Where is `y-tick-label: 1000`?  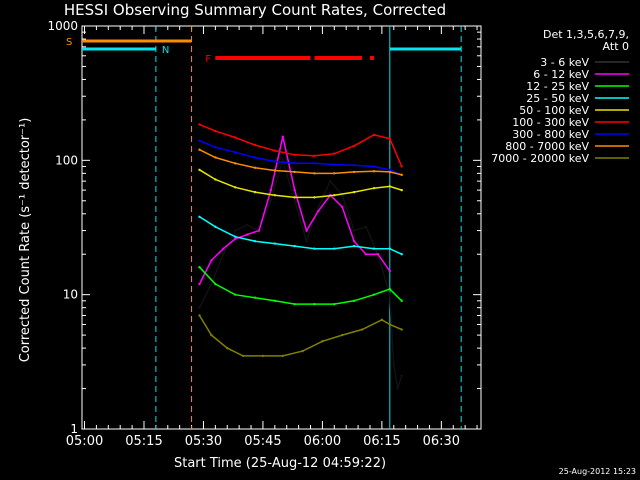
y-tick-label: 1000 is located at coordinates (62, 26).